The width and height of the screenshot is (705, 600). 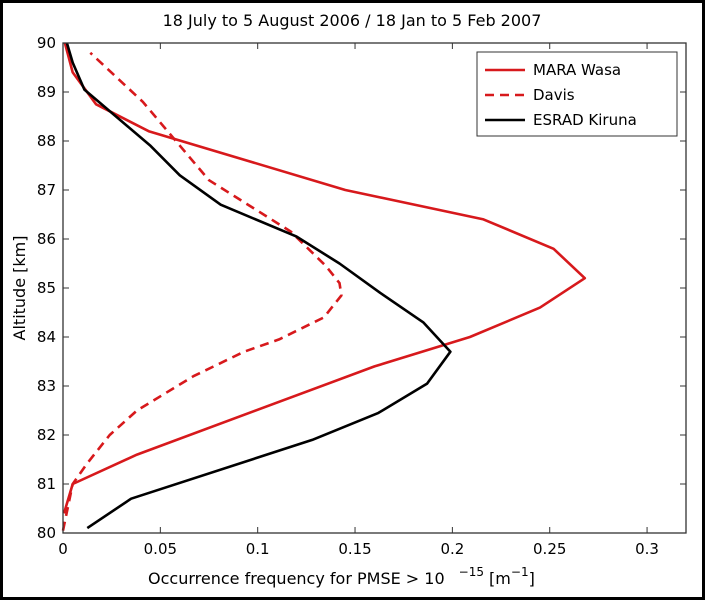 What do you see at coordinates (46, 190) in the screenshot?
I see `y-tick-label: 87` at bounding box center [46, 190].